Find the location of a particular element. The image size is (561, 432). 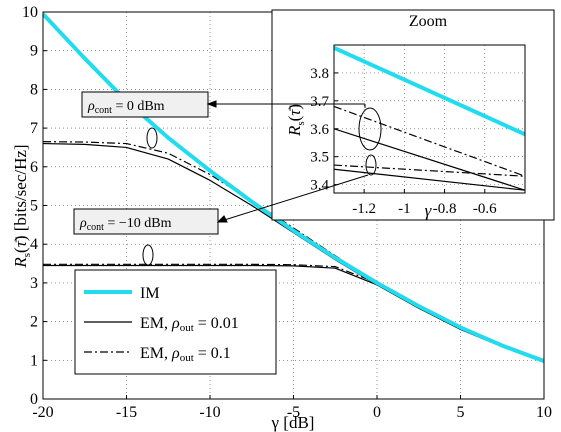

inset-y-axis-label: Rs(τ̄) is located at coordinates (296, 120).